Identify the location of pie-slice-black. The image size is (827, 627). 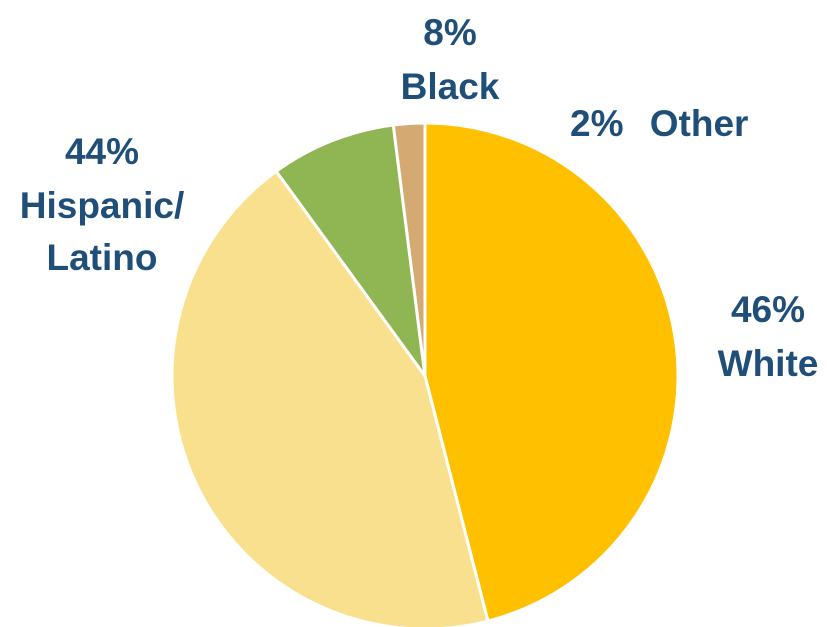
(350, 250).